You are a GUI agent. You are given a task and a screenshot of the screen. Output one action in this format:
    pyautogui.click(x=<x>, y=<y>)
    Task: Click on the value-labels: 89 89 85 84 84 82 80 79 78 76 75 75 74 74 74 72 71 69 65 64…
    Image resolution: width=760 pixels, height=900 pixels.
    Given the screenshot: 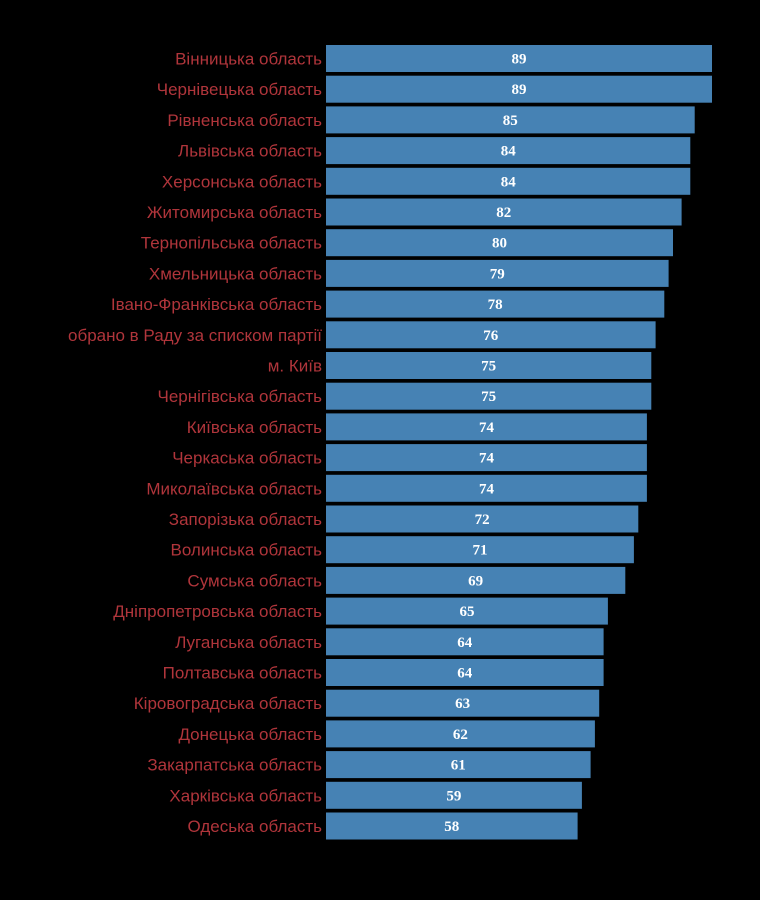 What is the action you would take?
    pyautogui.click(x=485, y=444)
    